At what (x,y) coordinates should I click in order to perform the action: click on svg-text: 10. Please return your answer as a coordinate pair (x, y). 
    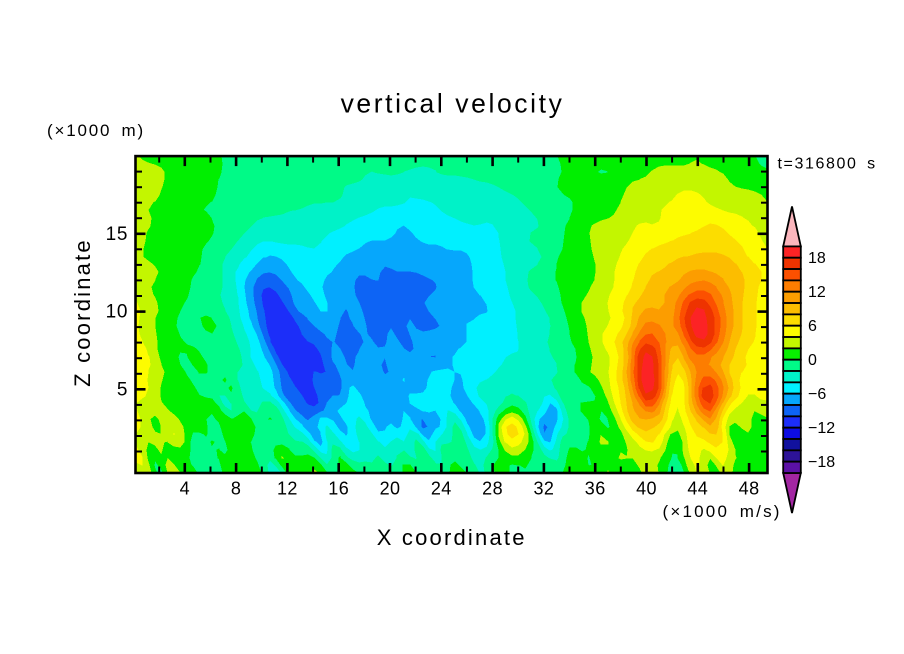
    Looking at the image, I should click on (117, 312).